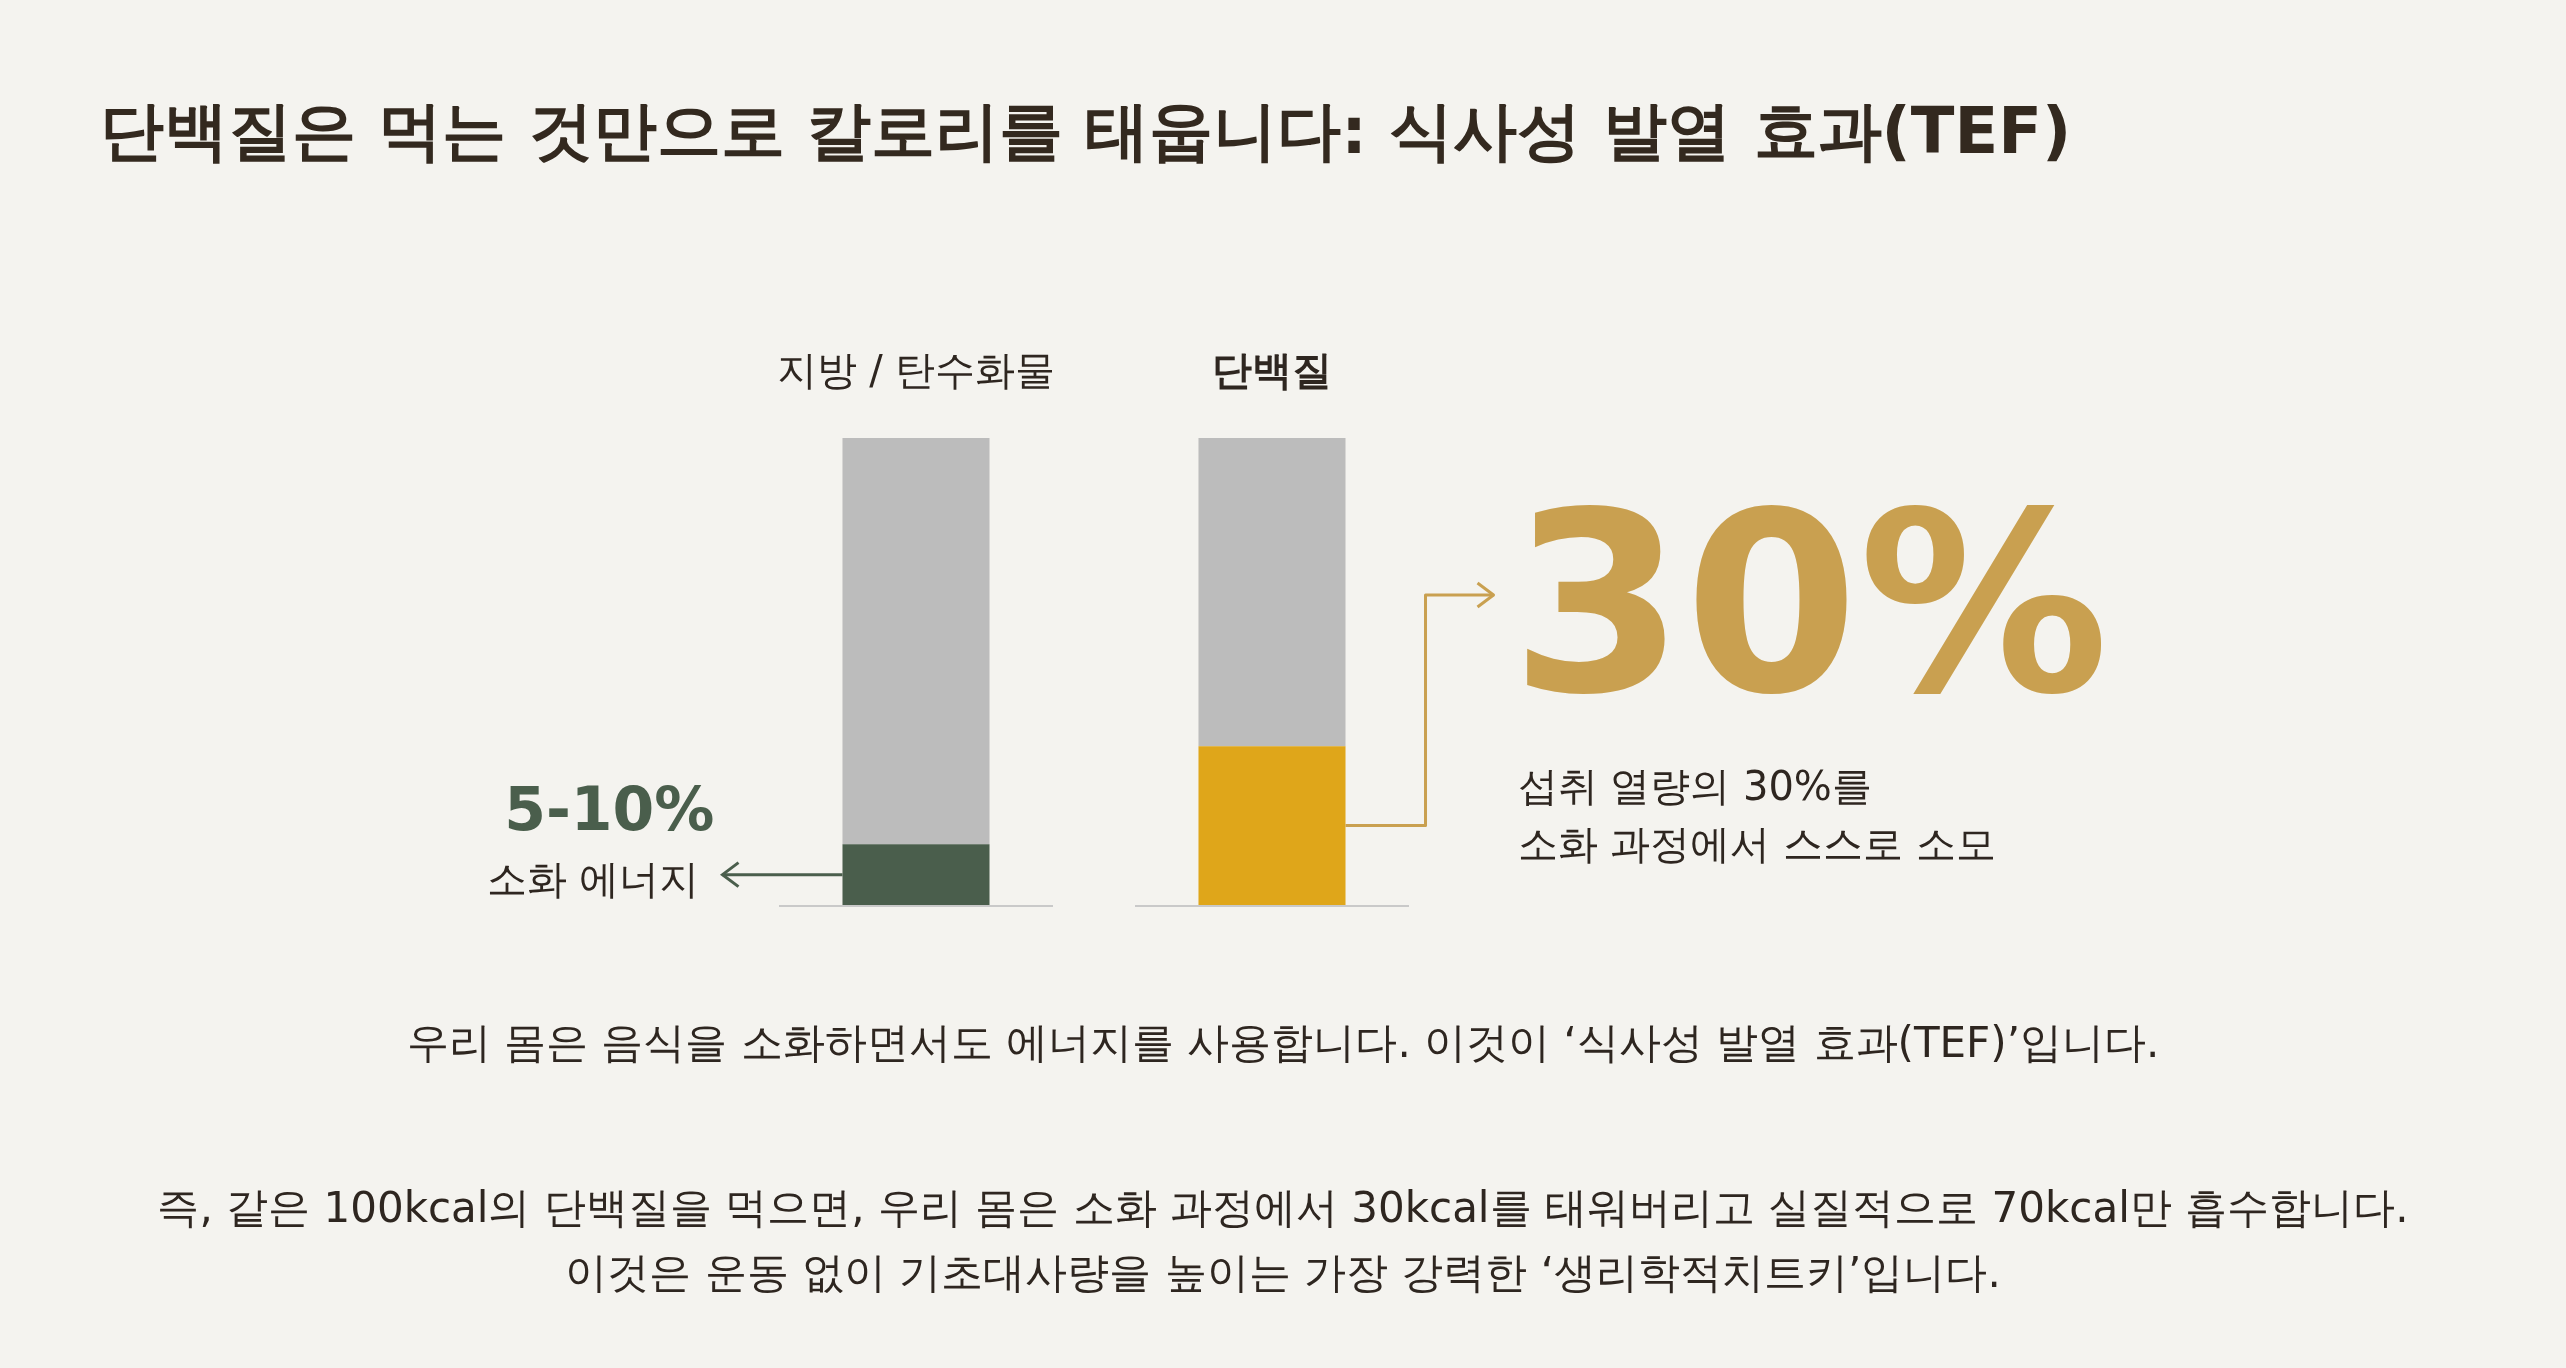 Image resolution: width=2566 pixels, height=1368 pixels. Describe the element at coordinates (1086, 131) in the screenshot. I see `chart-title: 단백질은 먹는 것만으로 칼로리를 태웁니다: 식사성 발열 효과(TEF)` at that location.